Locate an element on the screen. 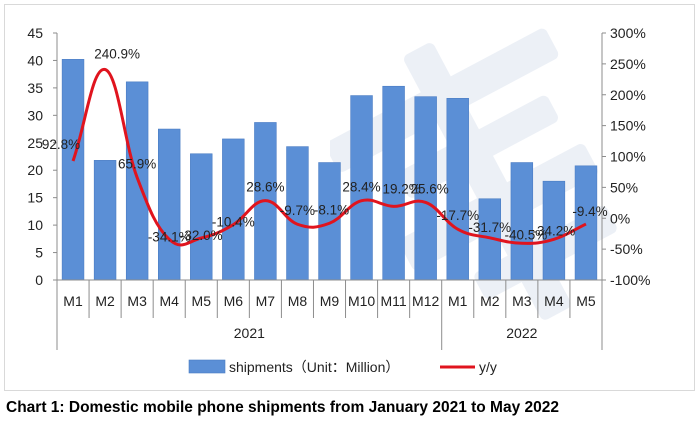  legend-bar-label: shipments（Unit：Million） is located at coordinates (314, 367).